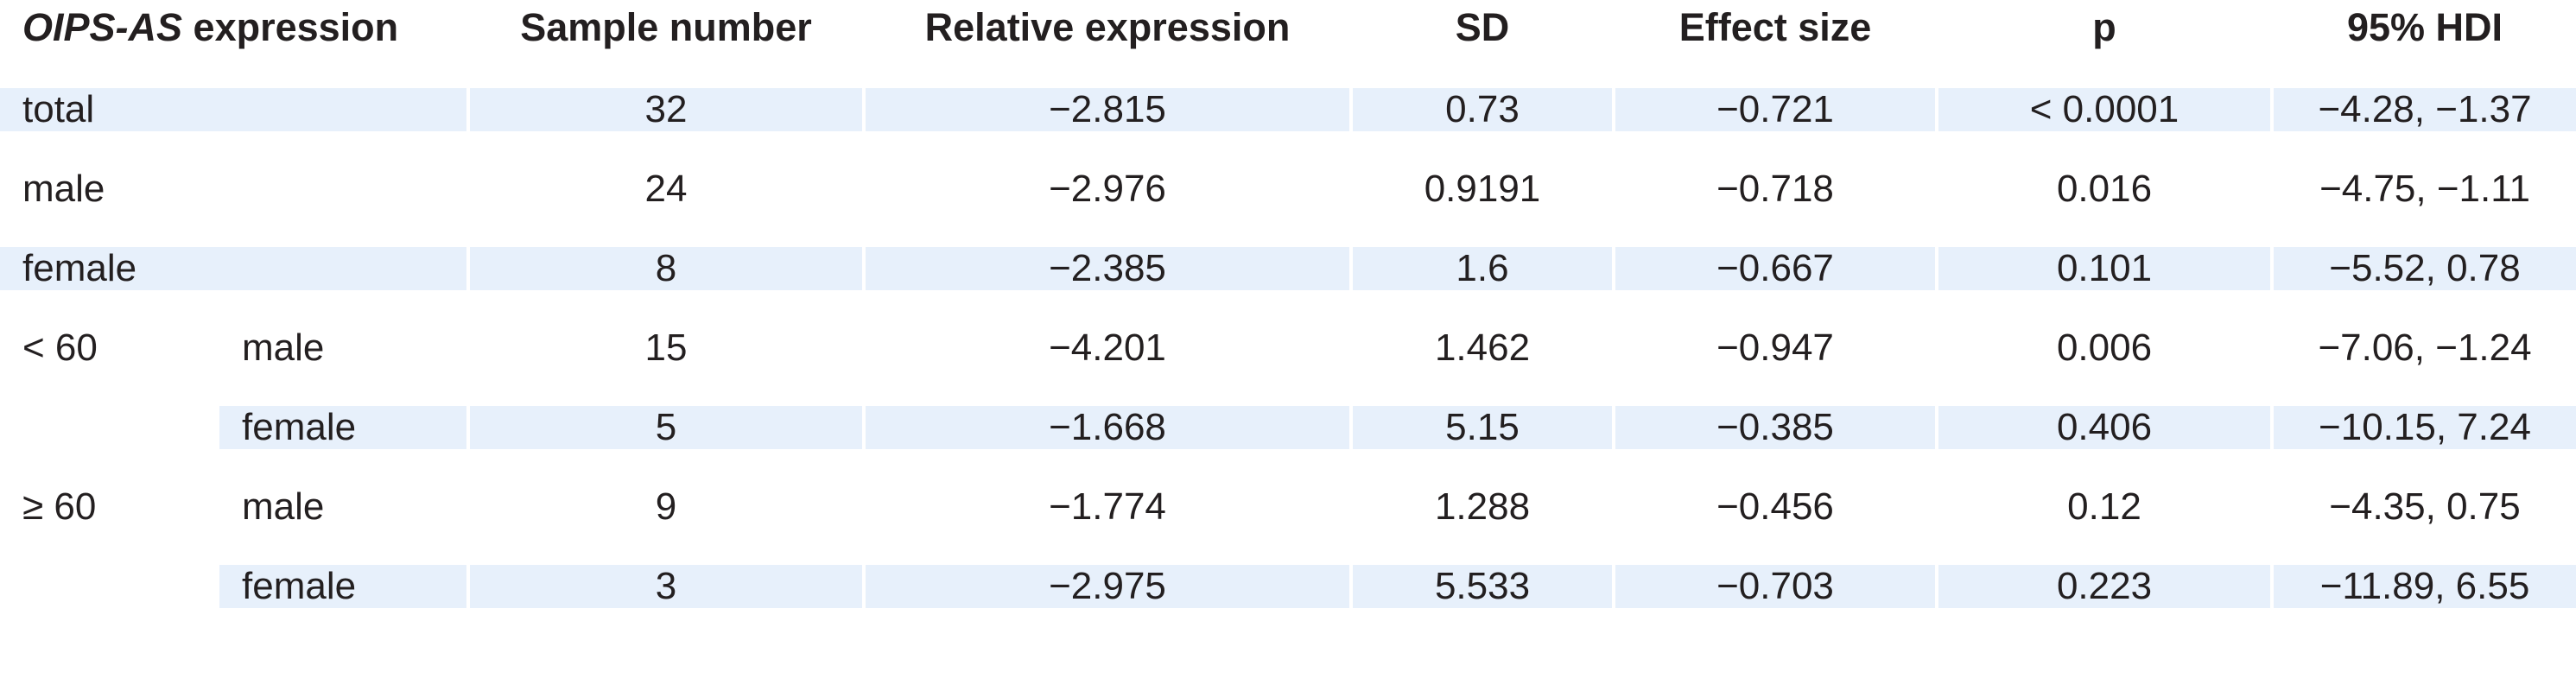 The image size is (2576, 691). Describe the element at coordinates (1775, 506) in the screenshot. I see `cell-effect-size: −0.456` at that location.